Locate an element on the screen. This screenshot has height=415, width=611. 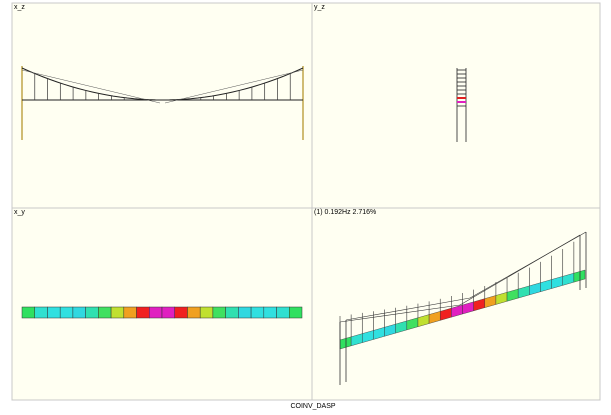
viewport-label: x_z is located at coordinates (19, 7).